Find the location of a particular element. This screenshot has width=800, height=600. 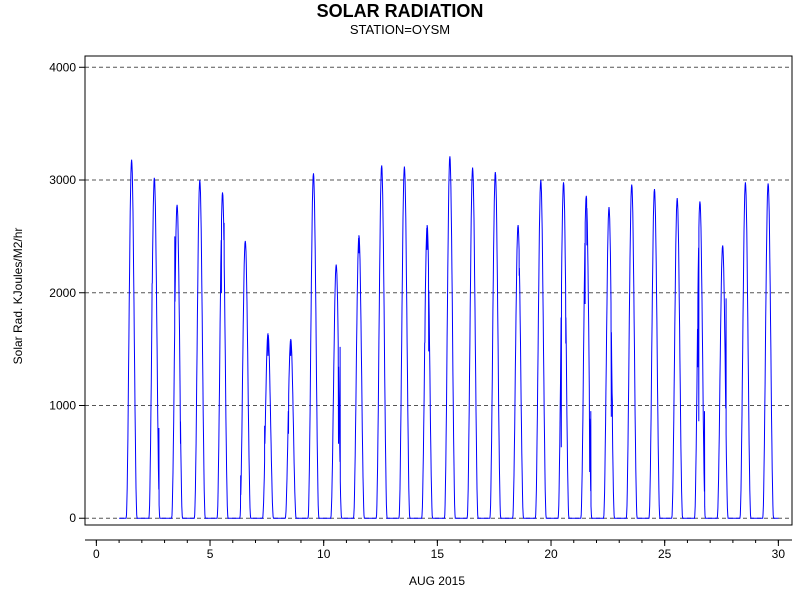

x-axis: 0 5 10 15 20 25 30 is located at coordinates (438, 550).